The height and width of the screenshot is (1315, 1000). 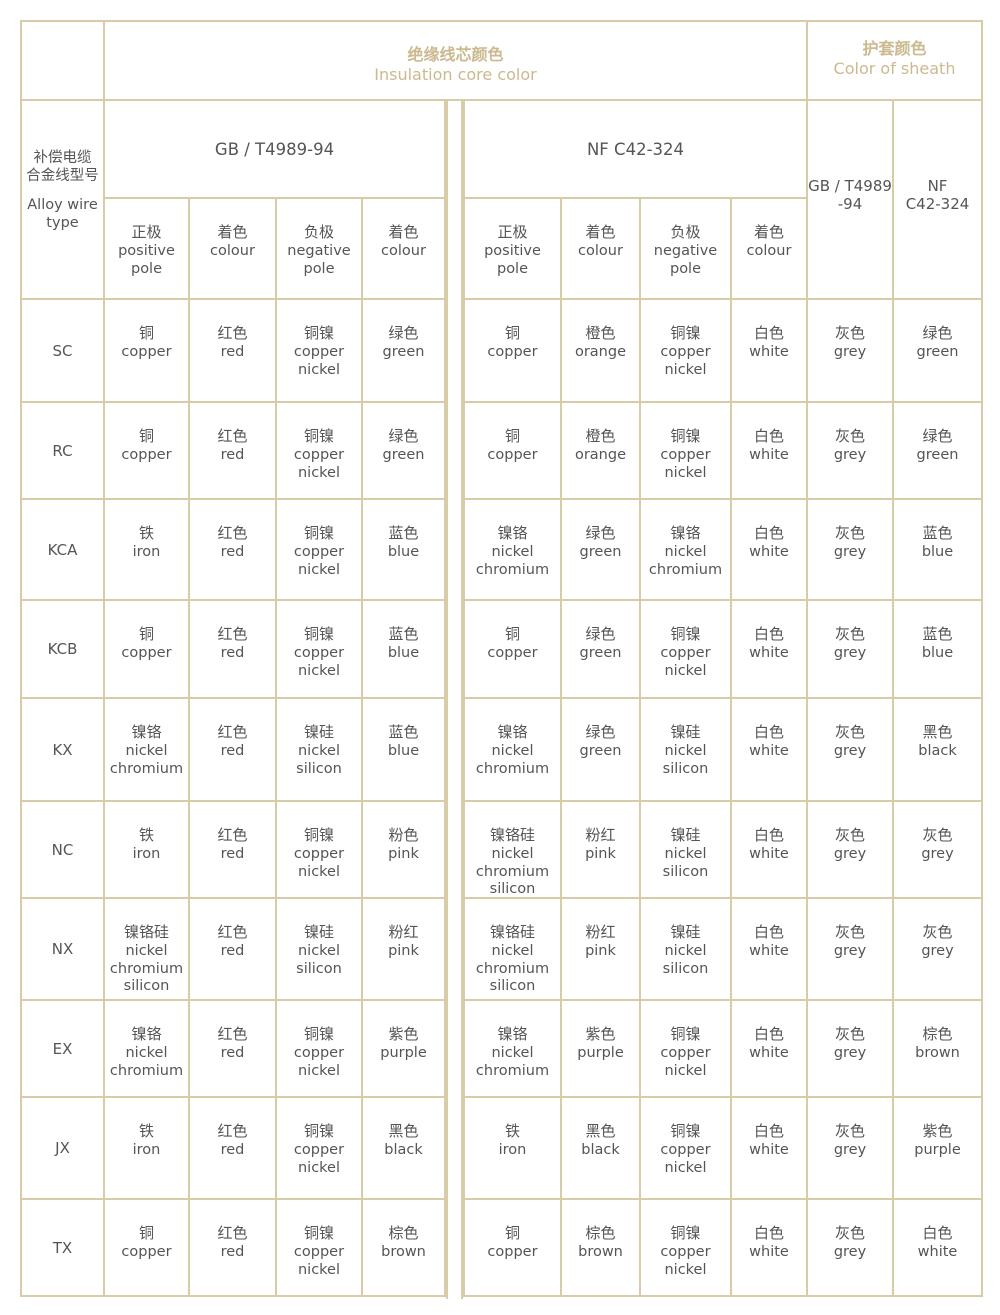 What do you see at coordinates (769, 248) in the screenshot?
I see `nf-subheader: 着色 colour` at bounding box center [769, 248].